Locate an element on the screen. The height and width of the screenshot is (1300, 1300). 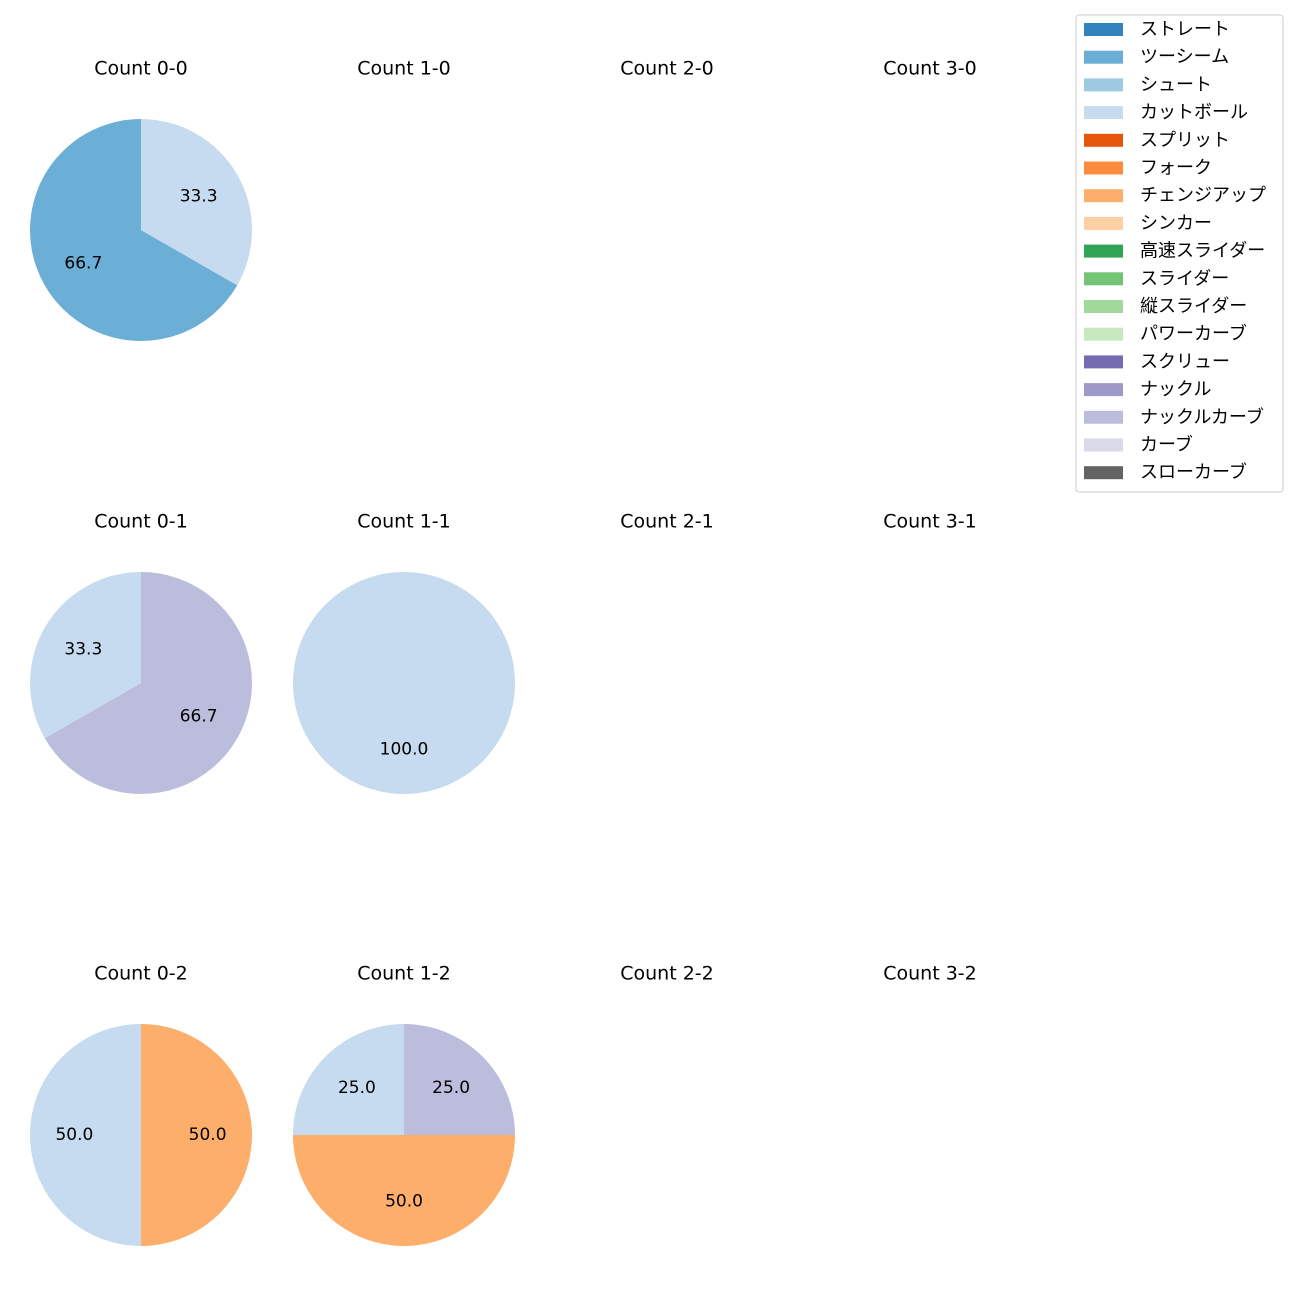
panel-title: Count 2-2 is located at coordinates (667, 974).